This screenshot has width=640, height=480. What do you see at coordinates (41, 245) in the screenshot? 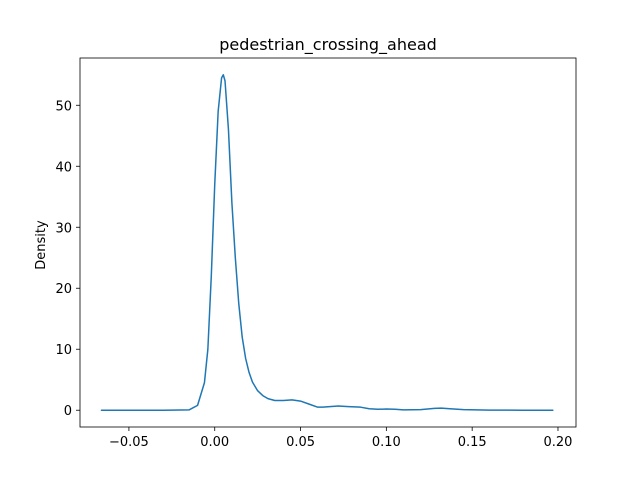
I see `y-axis-label: Density` at bounding box center [41, 245].